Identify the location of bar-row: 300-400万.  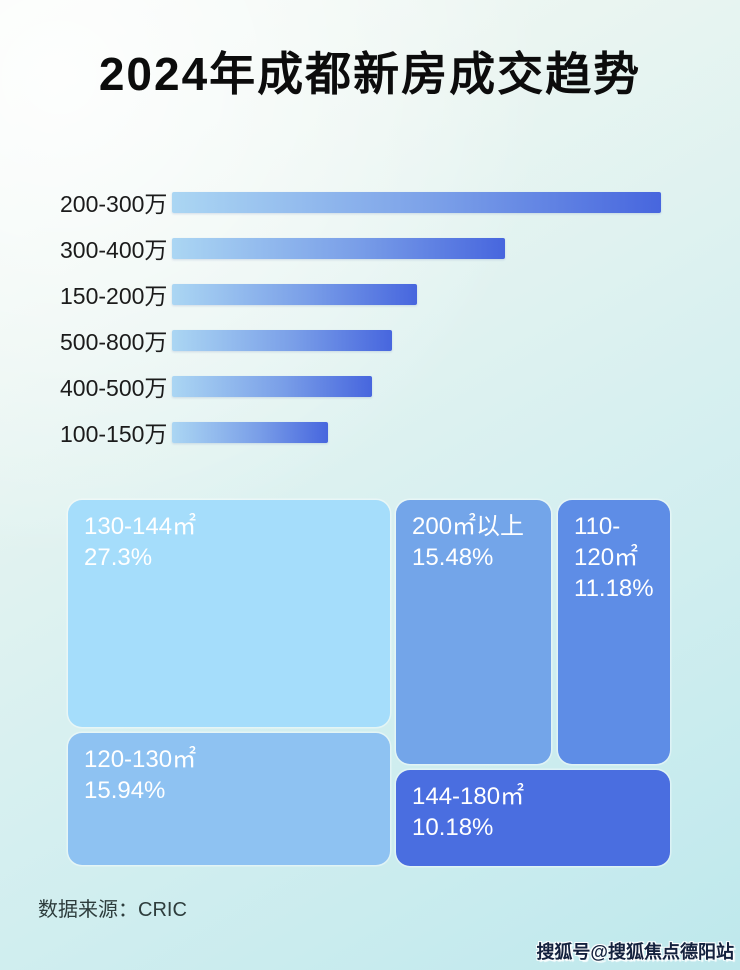
(360, 248).